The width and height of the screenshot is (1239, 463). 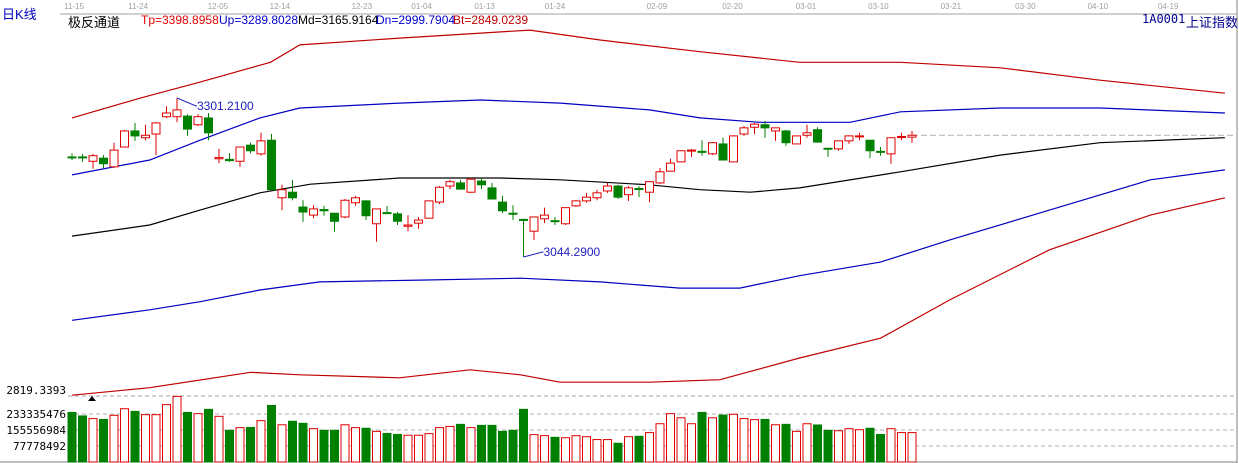 What do you see at coordinates (421, 6) in the screenshot?
I see `date-tick-label: 01-04` at bounding box center [421, 6].